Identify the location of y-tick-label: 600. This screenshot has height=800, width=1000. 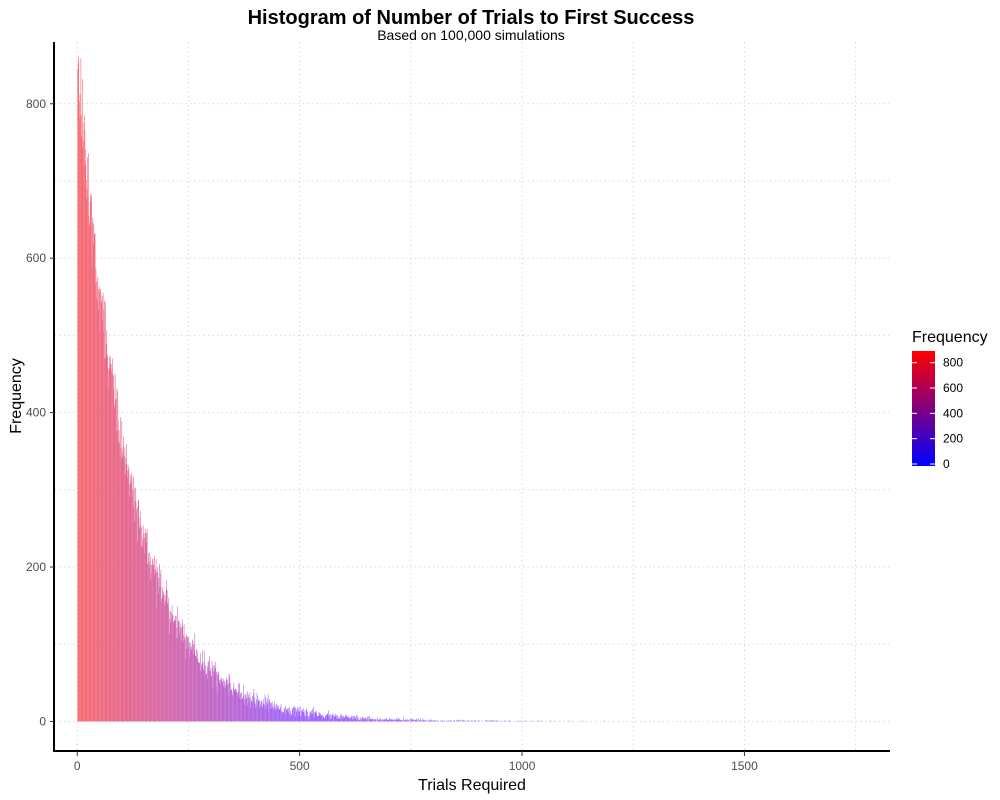
(36, 258).